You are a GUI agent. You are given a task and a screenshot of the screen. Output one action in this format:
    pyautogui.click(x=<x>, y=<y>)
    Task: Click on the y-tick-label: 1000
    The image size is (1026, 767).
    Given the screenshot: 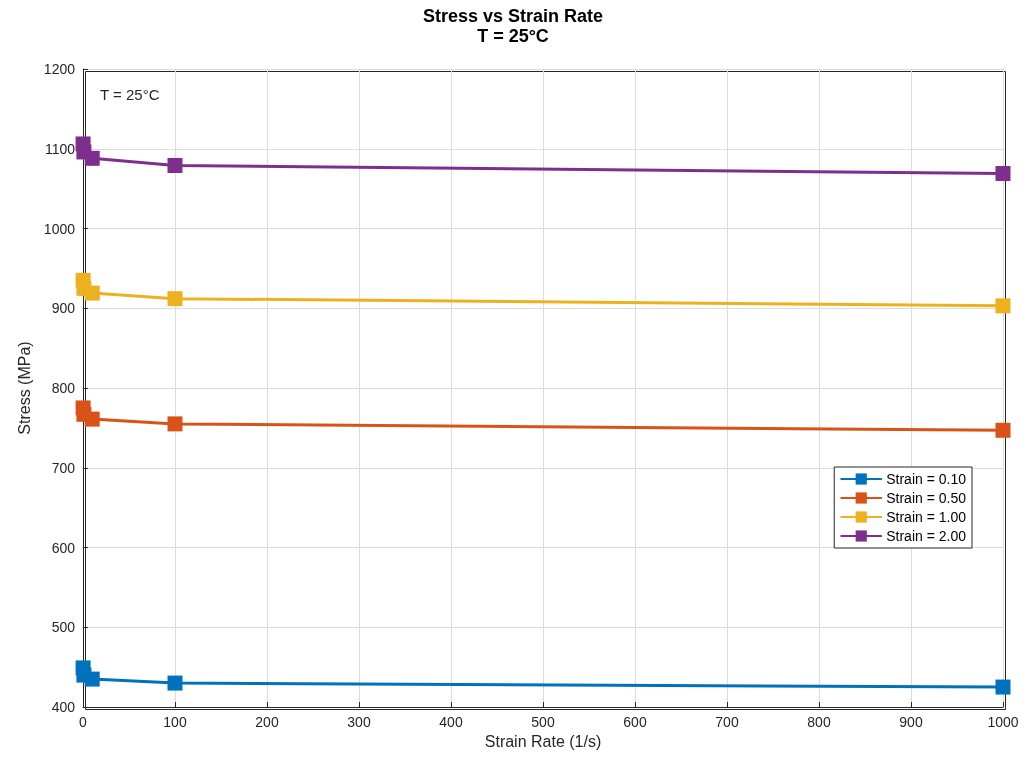 What is the action you would take?
    pyautogui.click(x=59, y=228)
    